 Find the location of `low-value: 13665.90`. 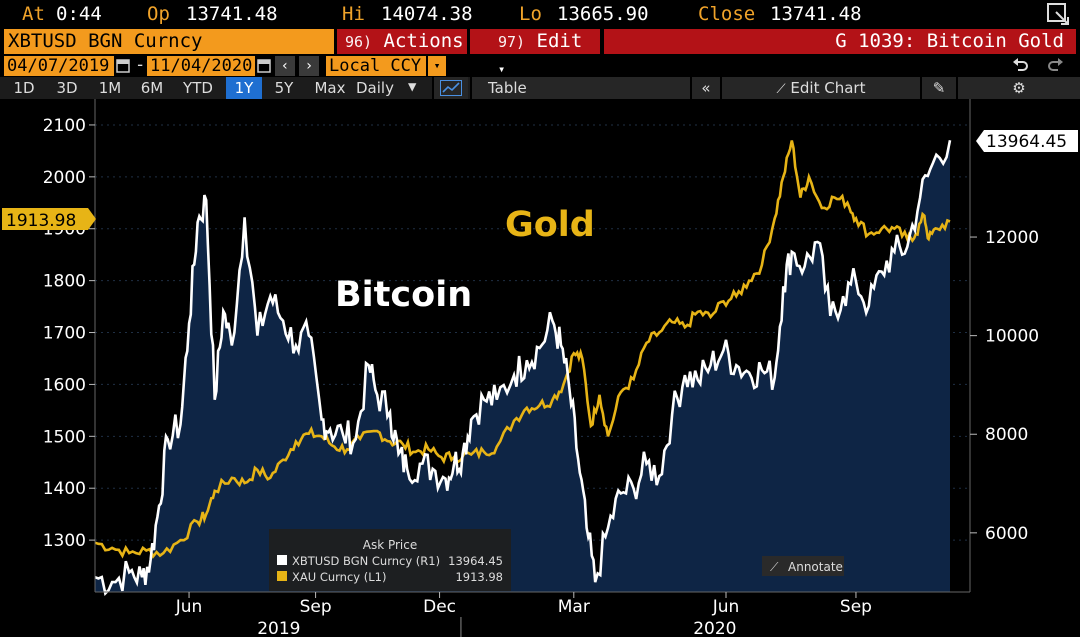

low-value: 13665.90 is located at coordinates (603, 14).